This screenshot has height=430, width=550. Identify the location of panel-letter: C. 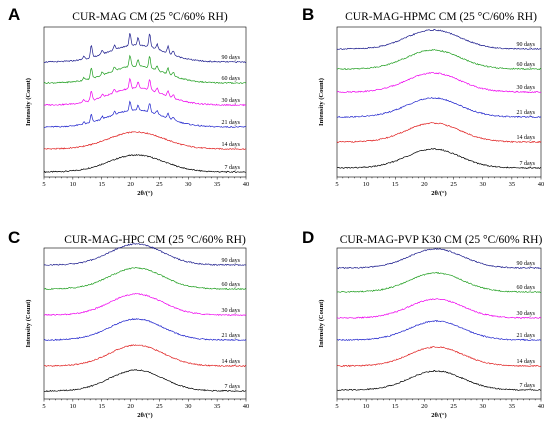
(14, 237).